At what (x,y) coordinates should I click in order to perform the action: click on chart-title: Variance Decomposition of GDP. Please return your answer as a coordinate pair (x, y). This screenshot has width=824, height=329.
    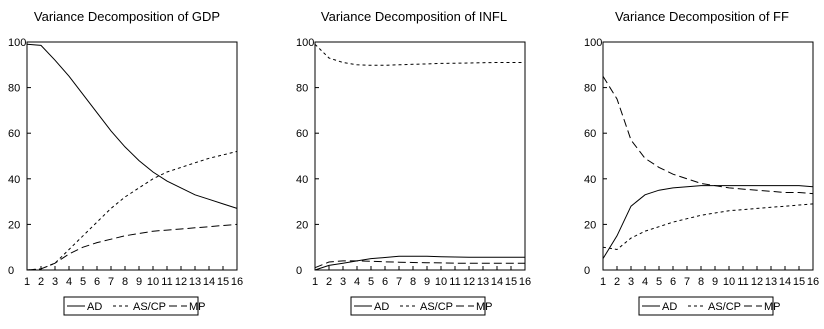
    Looking at the image, I should click on (127, 16).